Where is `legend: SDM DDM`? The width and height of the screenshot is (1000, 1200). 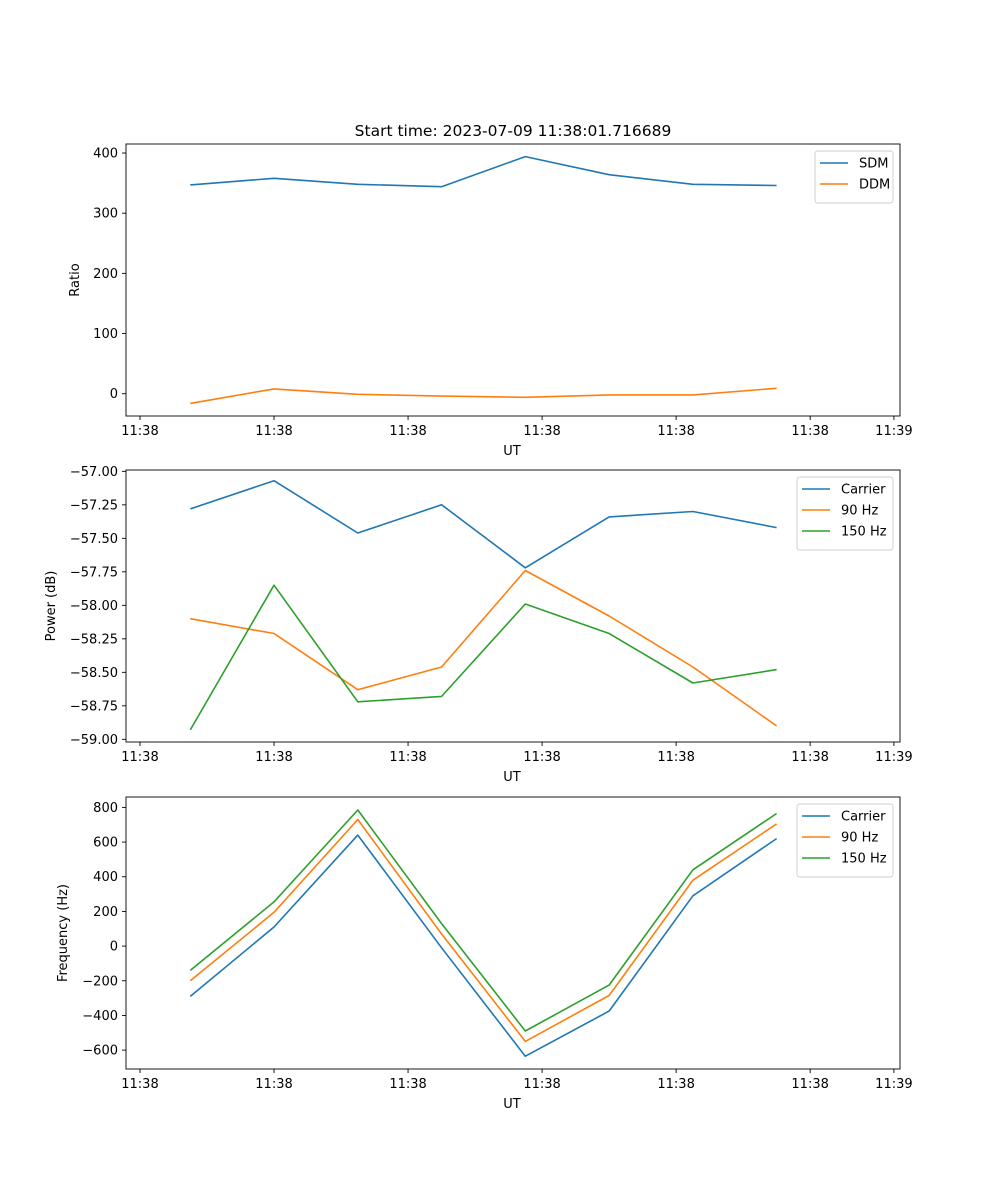
legend: SDM DDM is located at coordinates (854, 177).